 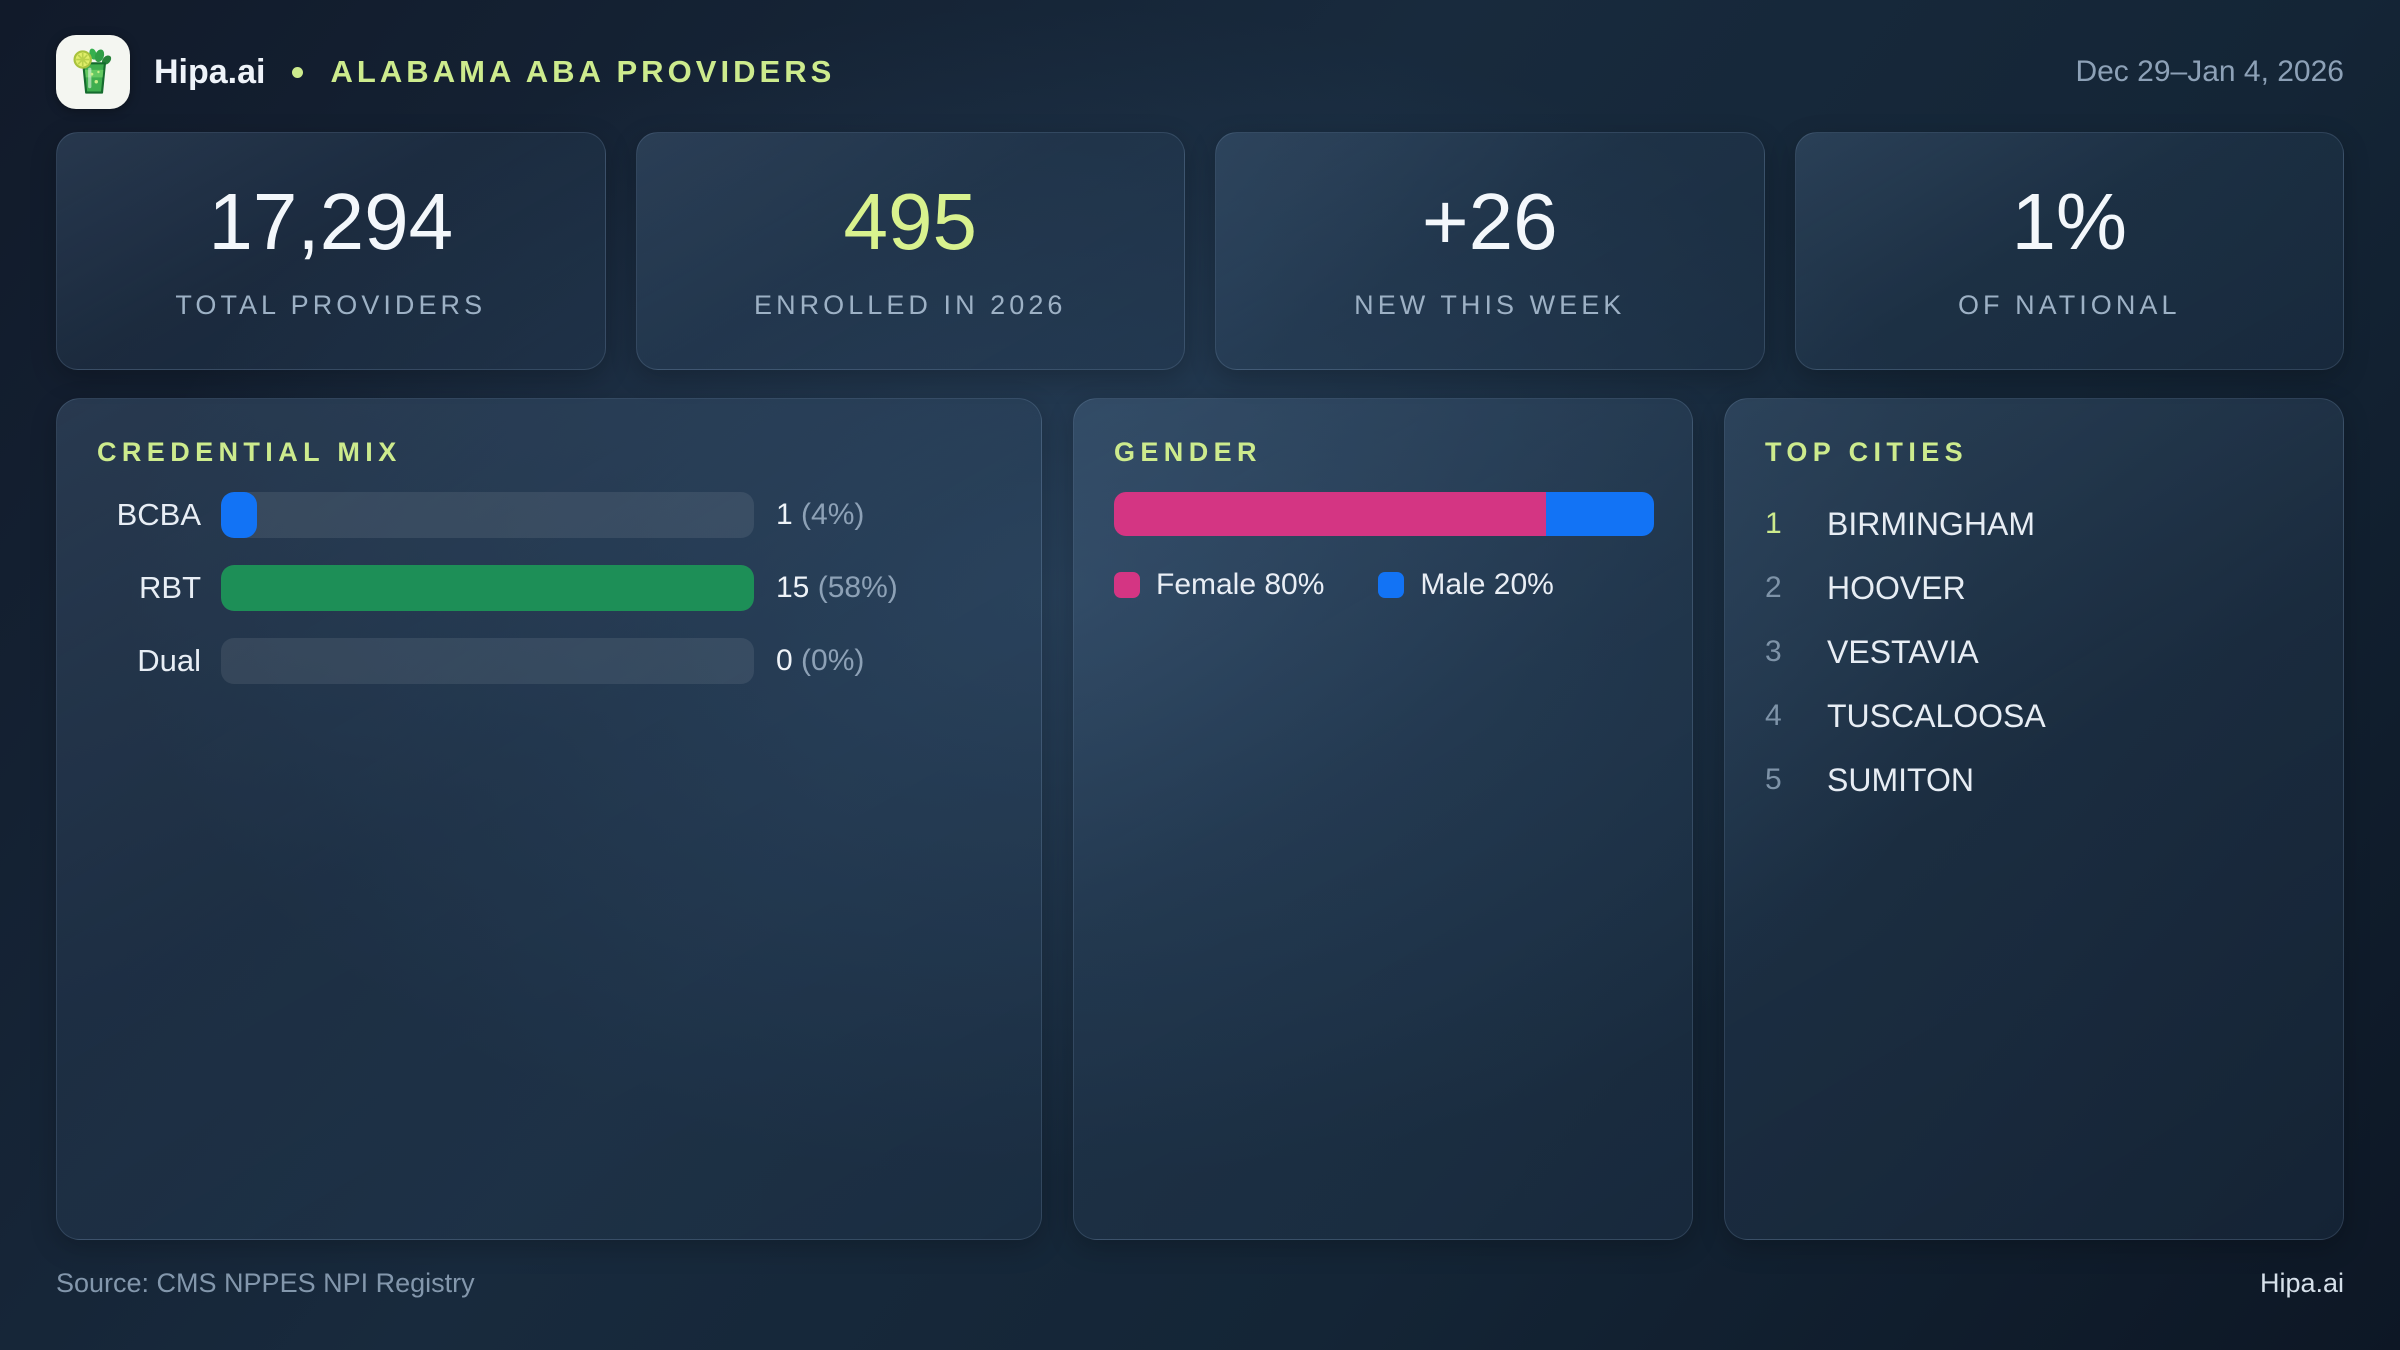 What do you see at coordinates (1188, 452) in the screenshot?
I see `gender-title: GENDER` at bounding box center [1188, 452].